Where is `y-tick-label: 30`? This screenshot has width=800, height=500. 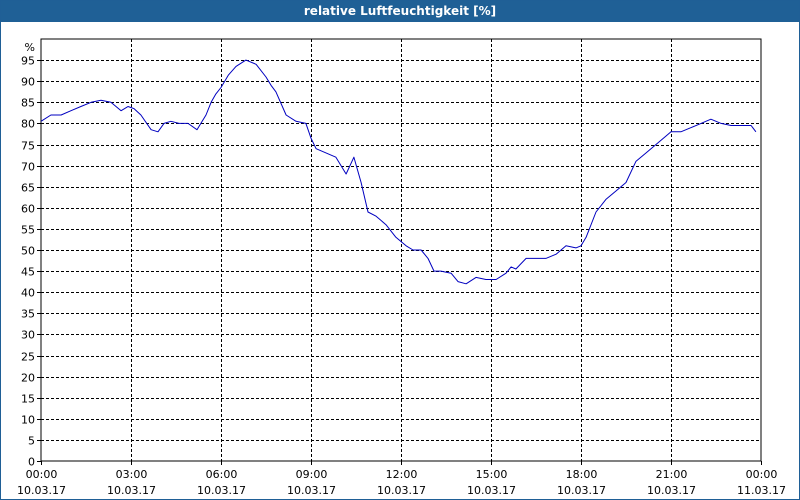 y-tick-label: 30 is located at coordinates (28, 335).